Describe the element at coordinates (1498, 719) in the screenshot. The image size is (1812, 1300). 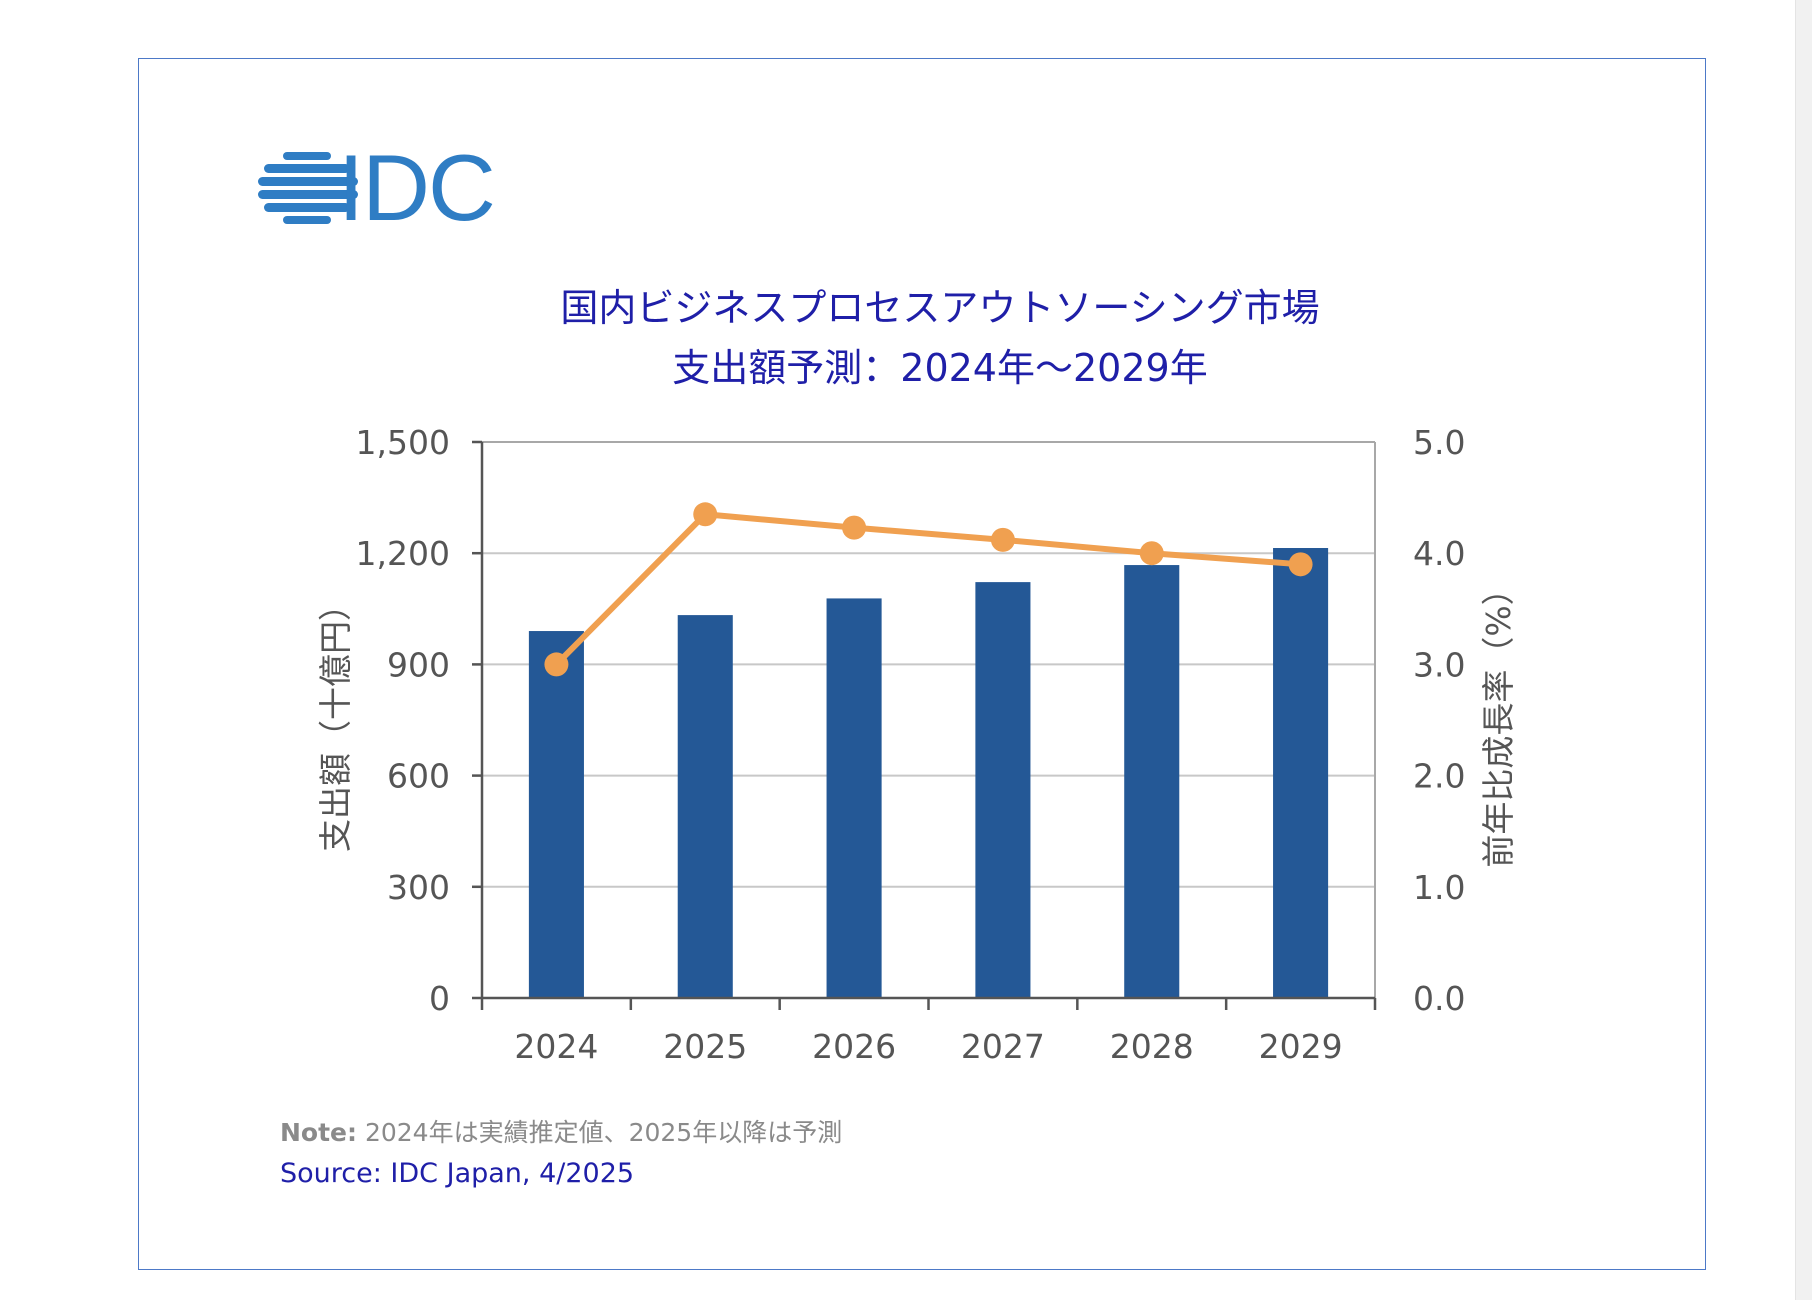
I see `y-right-axis-title: 前年比成長率（%）` at that location.